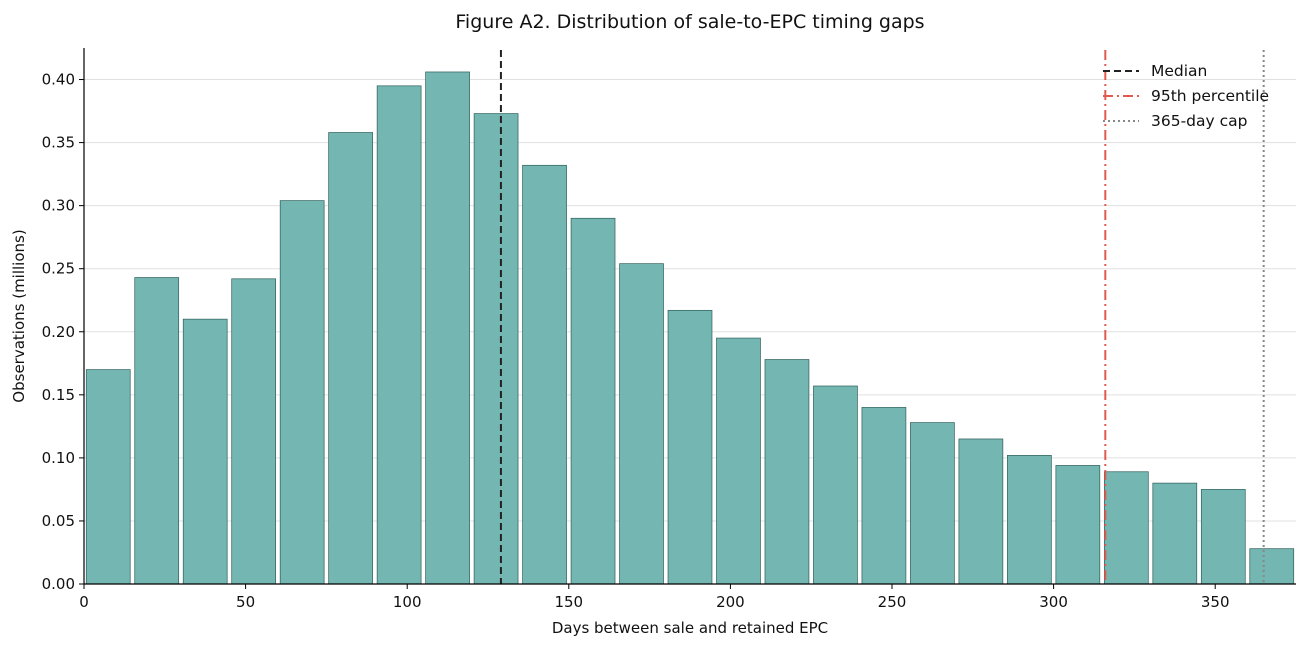 Image resolution: width=1308 pixels, height=648 pixels. I want to click on x-tick-label: 100, so click(407, 602).